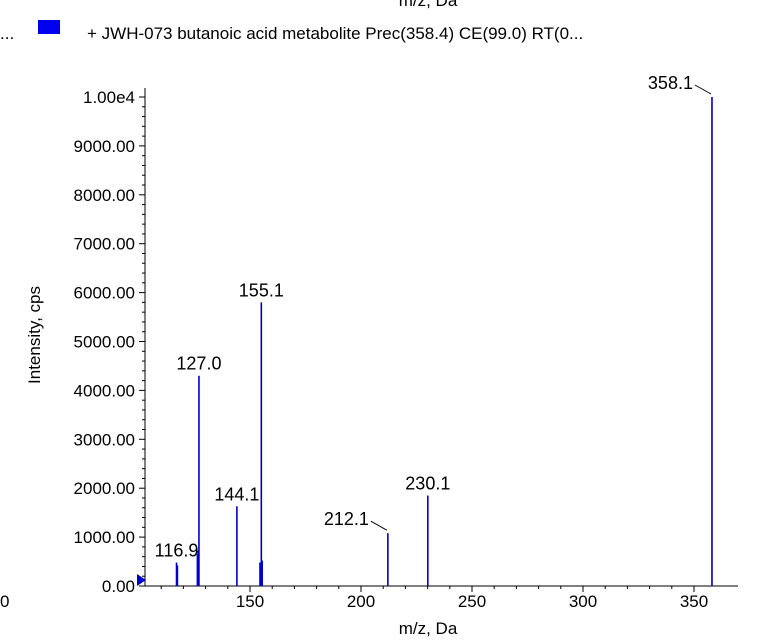 The image size is (758, 641). Describe the element at coordinates (104, 244) in the screenshot. I see `y-tick-label: 7000.00` at that location.